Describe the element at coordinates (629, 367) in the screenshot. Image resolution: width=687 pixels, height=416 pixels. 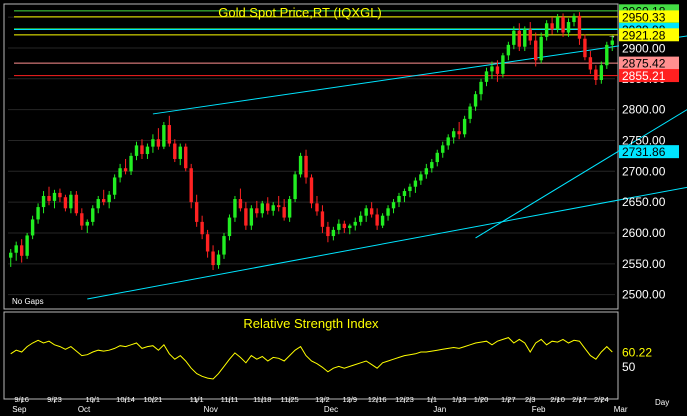
I see `rsi-tick-label: 50` at that location.